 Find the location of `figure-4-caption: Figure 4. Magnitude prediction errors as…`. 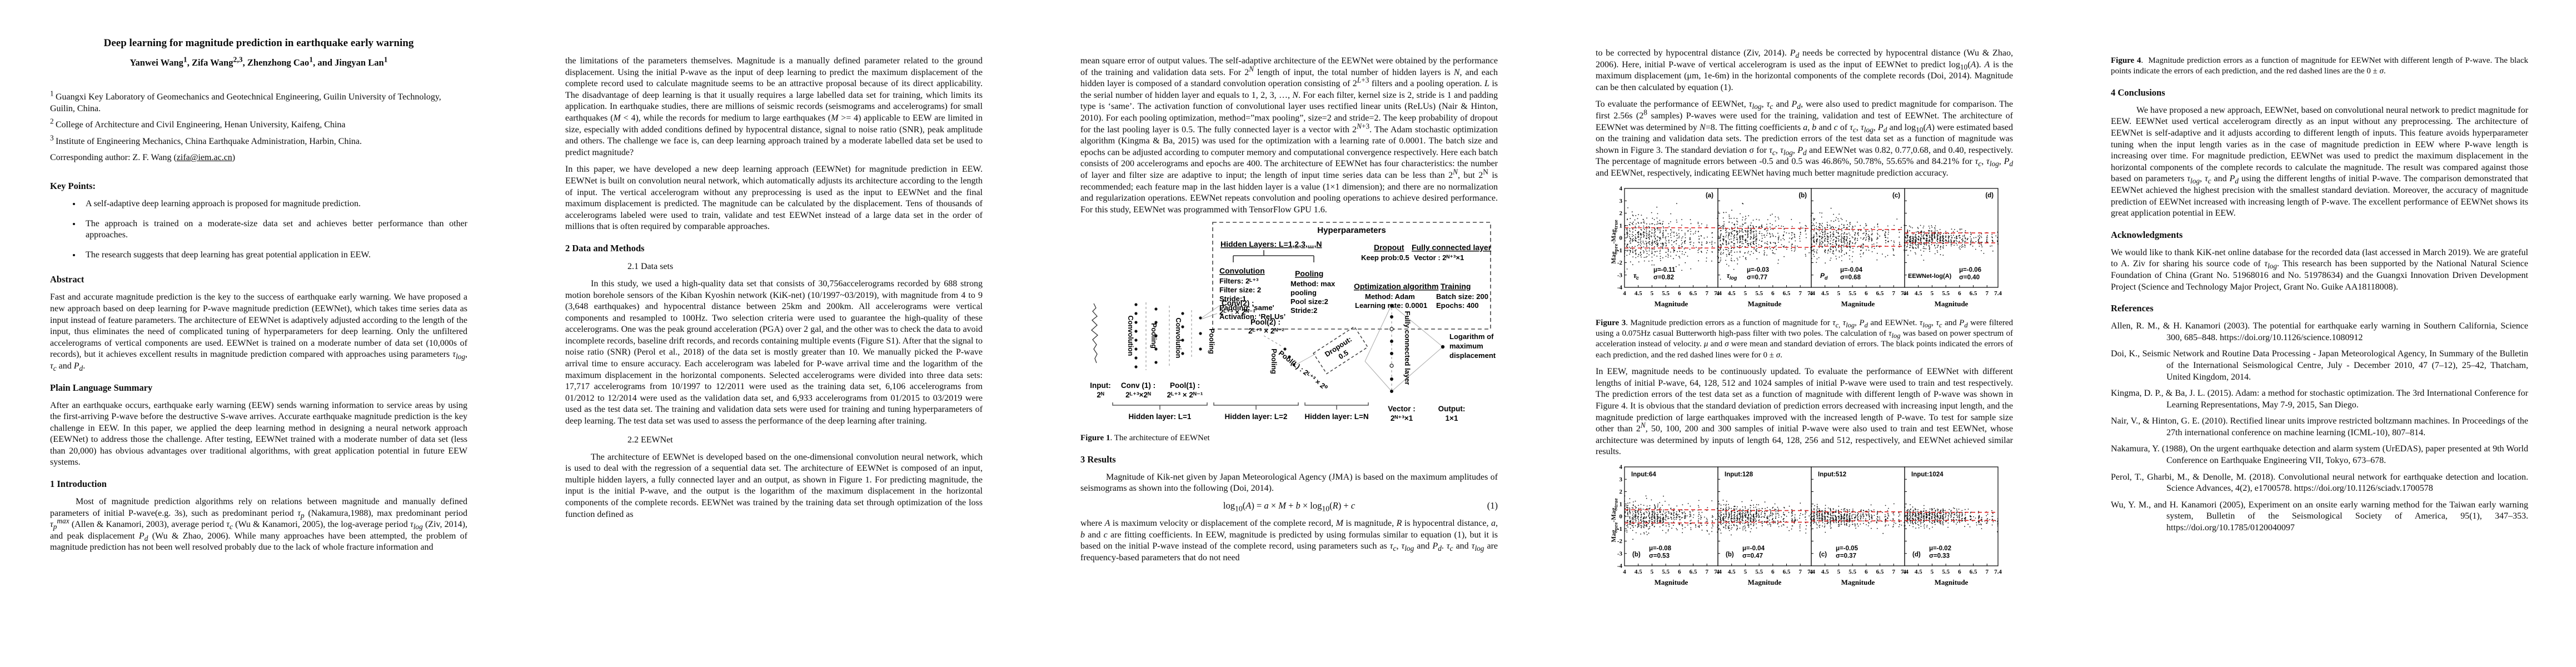

figure-4-caption: Figure 4. Magnitude prediction errors as… is located at coordinates (2319, 66).